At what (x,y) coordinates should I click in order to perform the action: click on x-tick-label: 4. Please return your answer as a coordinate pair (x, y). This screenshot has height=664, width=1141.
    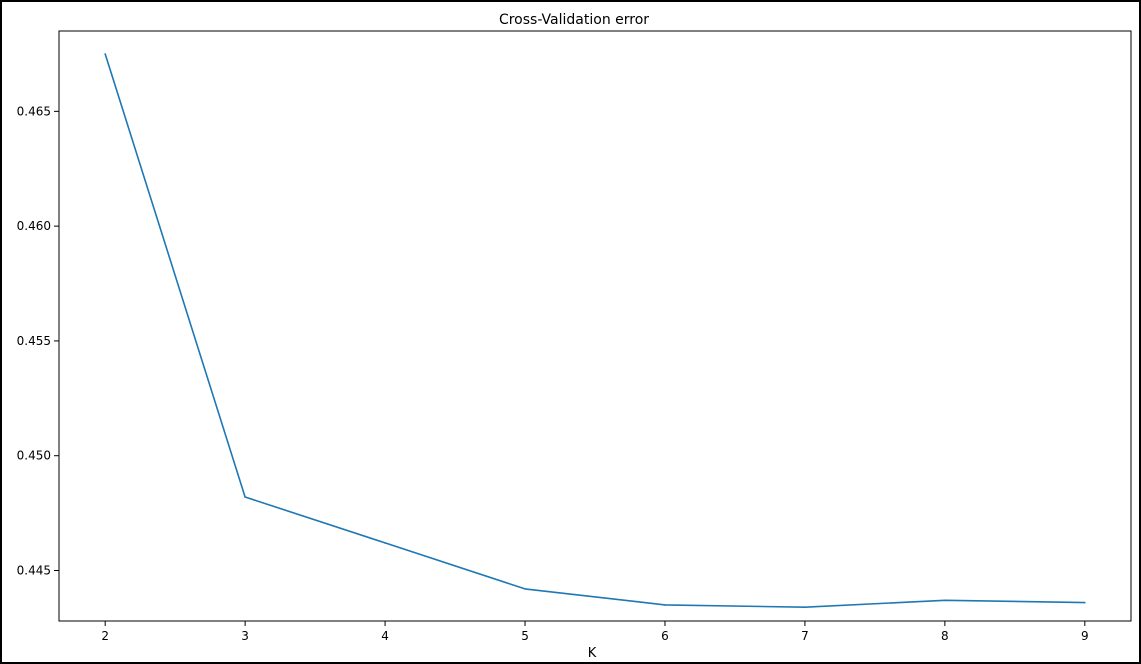
    Looking at the image, I should click on (385, 636).